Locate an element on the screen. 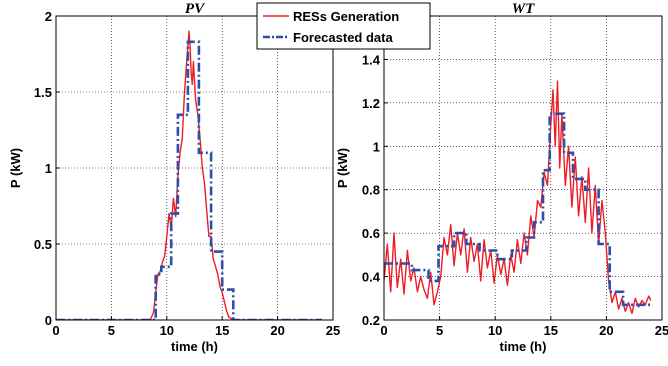 This screenshot has width=668, height=366. wt-x-axis-label: time (h) is located at coordinates (523, 346).